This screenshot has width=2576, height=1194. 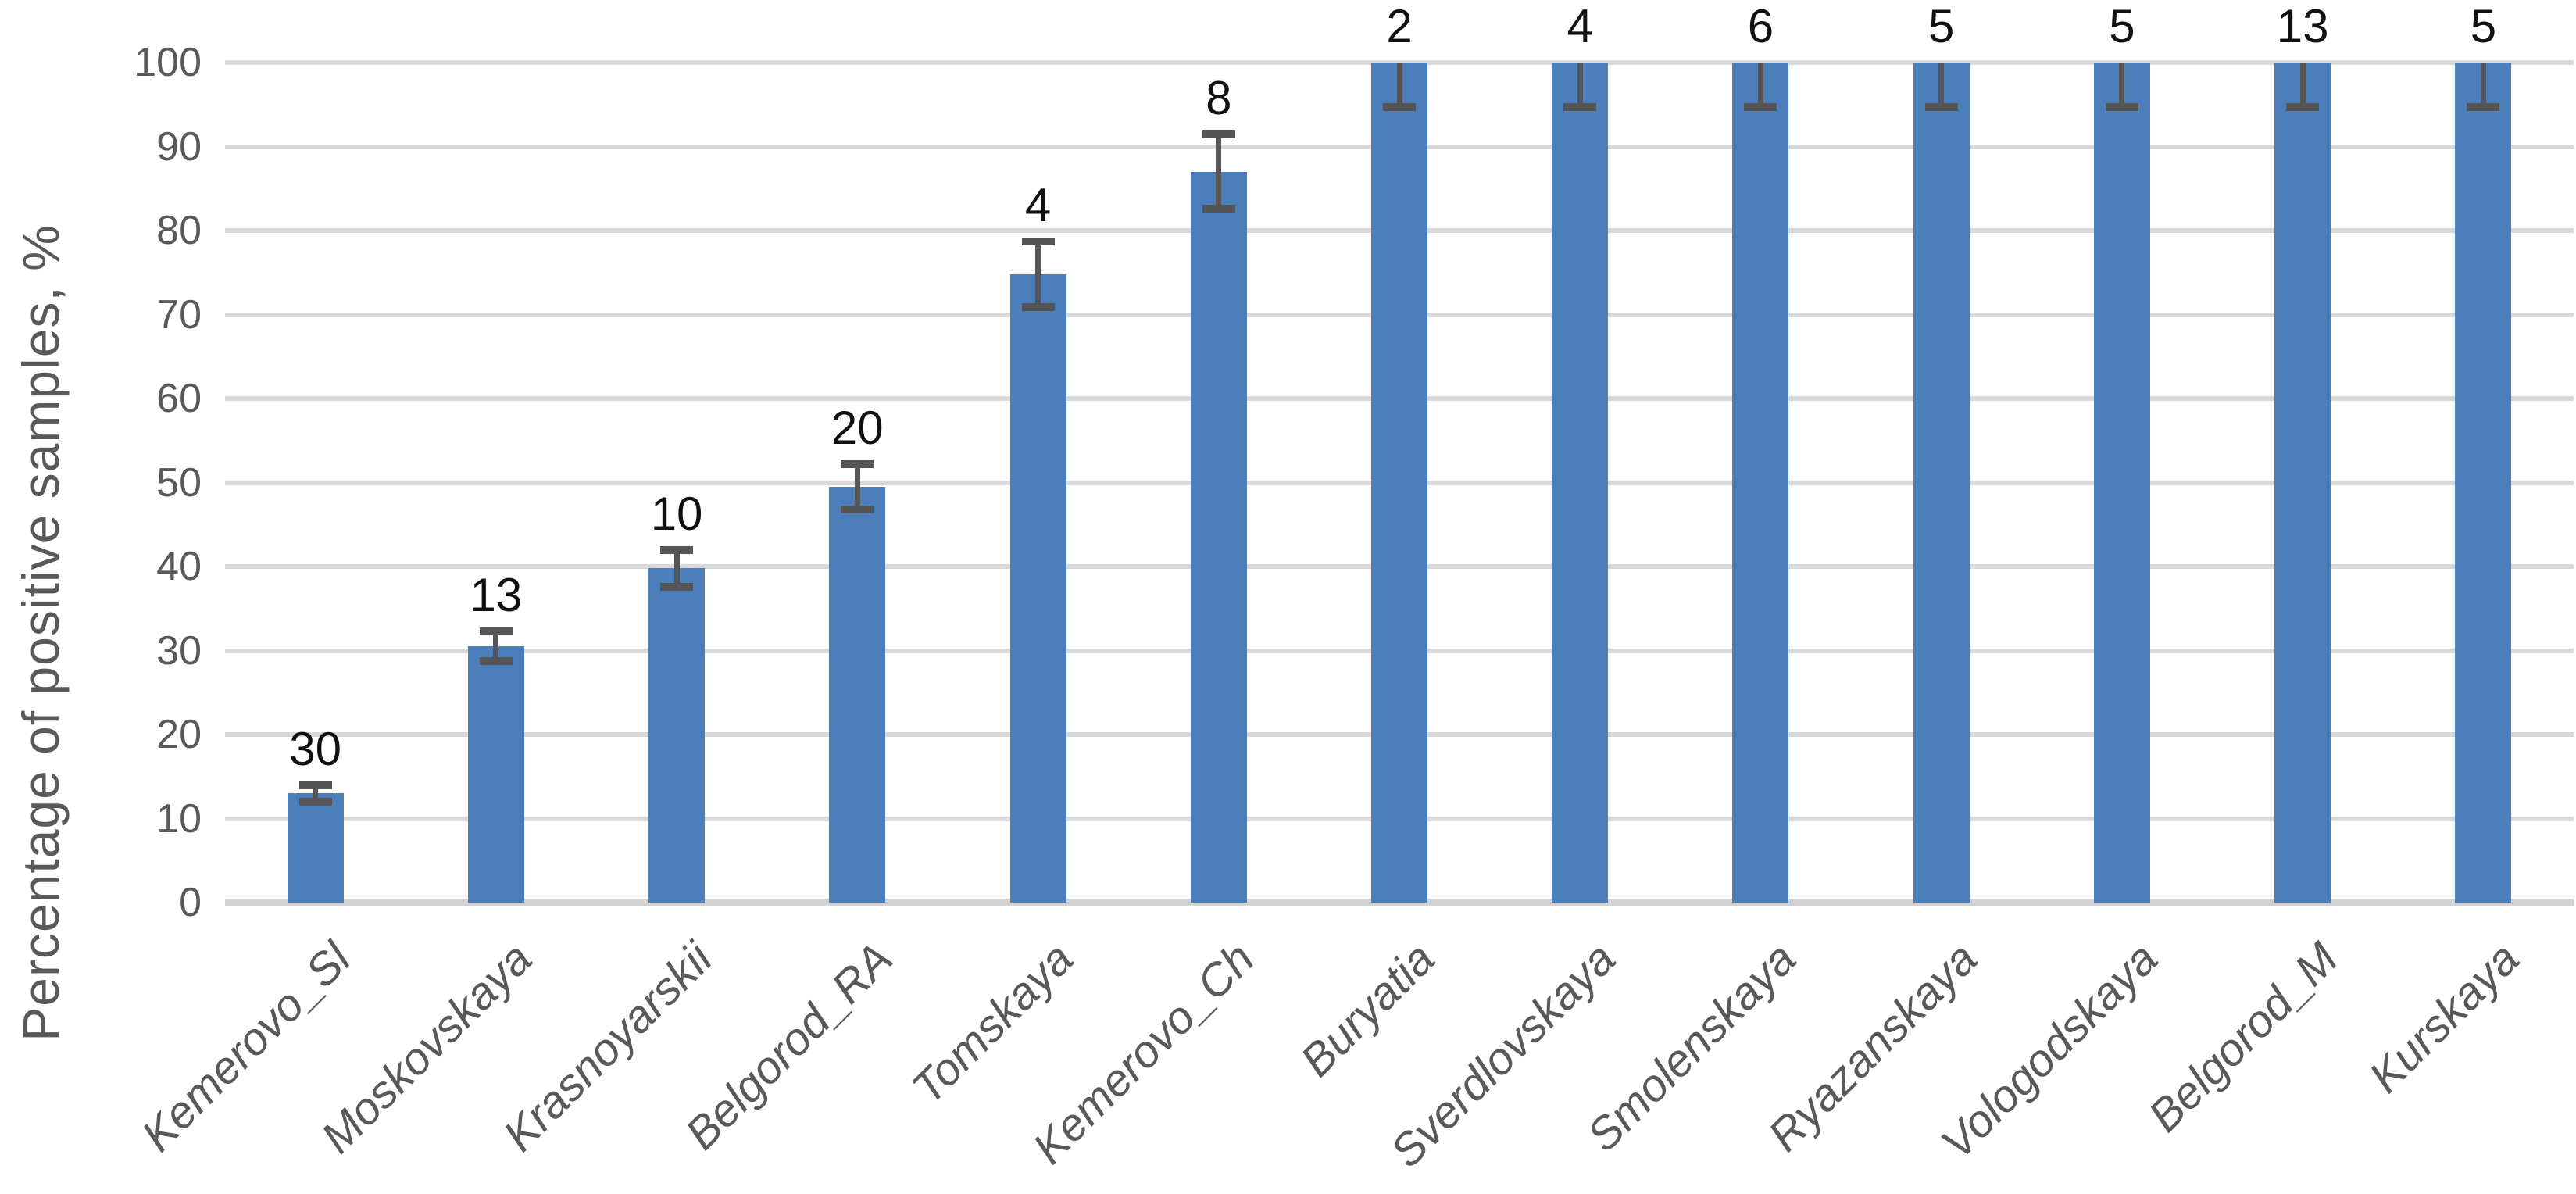 What do you see at coordinates (2444, 1018) in the screenshot?
I see `x-category-label: Kurskaya` at bounding box center [2444, 1018].